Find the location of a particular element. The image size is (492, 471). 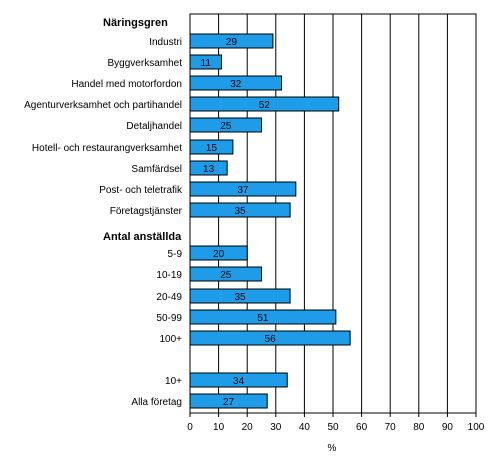

data-label: 27 is located at coordinates (229, 402).